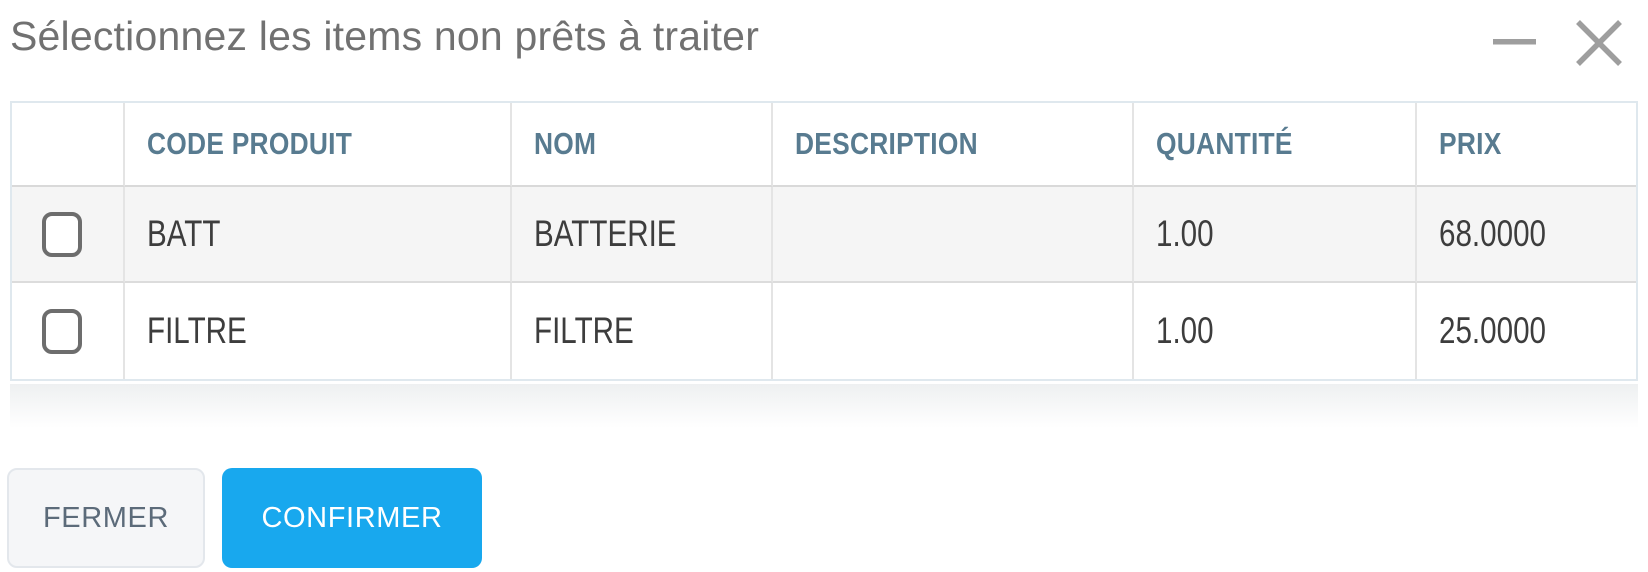  I want to click on close-icon, so click(1599, 43).